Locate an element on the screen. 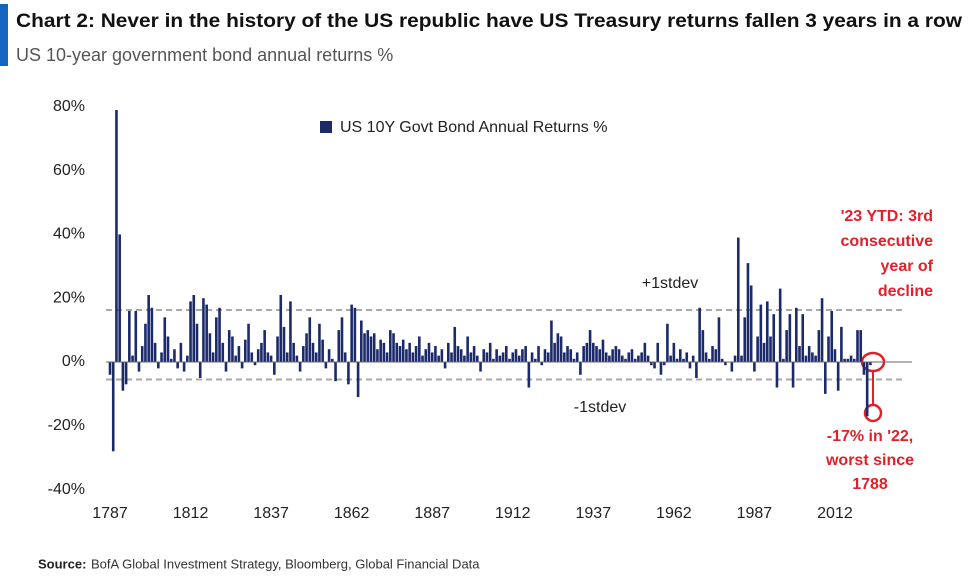 Image resolution: width=970 pixels, height=581 pixels. x-tick-label: 1812 is located at coordinates (191, 513).